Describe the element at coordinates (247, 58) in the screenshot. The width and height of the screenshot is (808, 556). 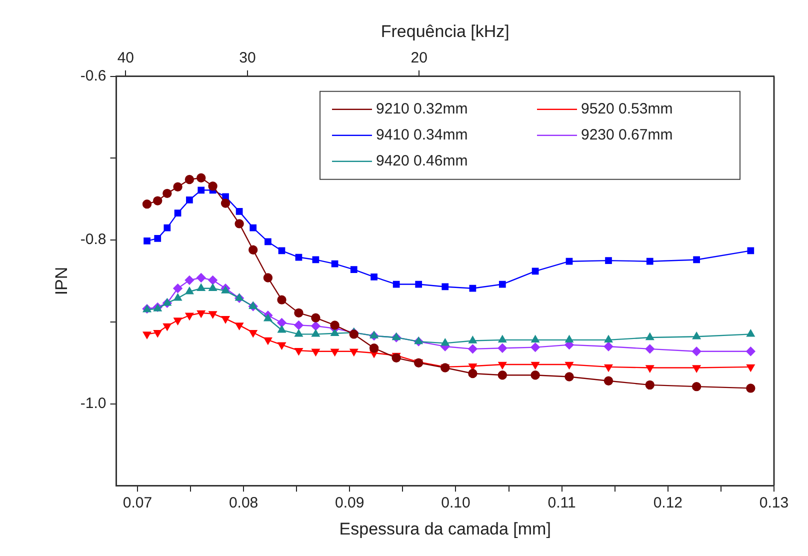
I see `x2-tick-label: 30` at that location.